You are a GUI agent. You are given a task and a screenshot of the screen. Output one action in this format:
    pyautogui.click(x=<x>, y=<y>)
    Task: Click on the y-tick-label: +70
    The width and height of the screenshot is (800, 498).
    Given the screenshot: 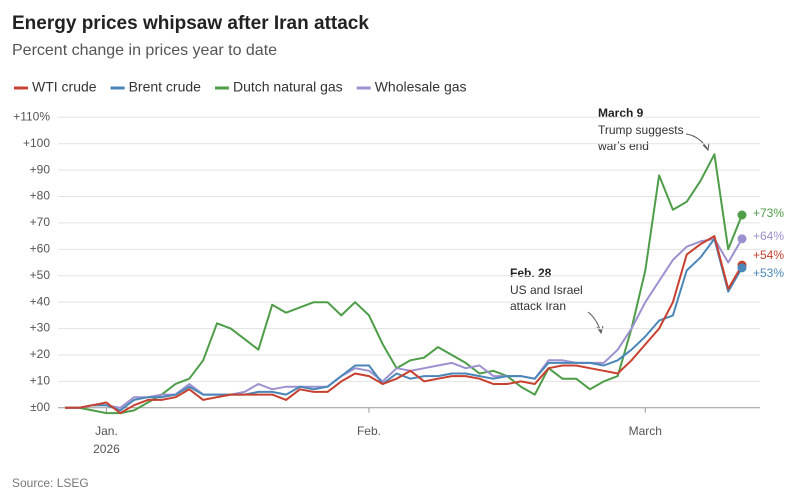 What is the action you would take?
    pyautogui.click(x=40, y=222)
    